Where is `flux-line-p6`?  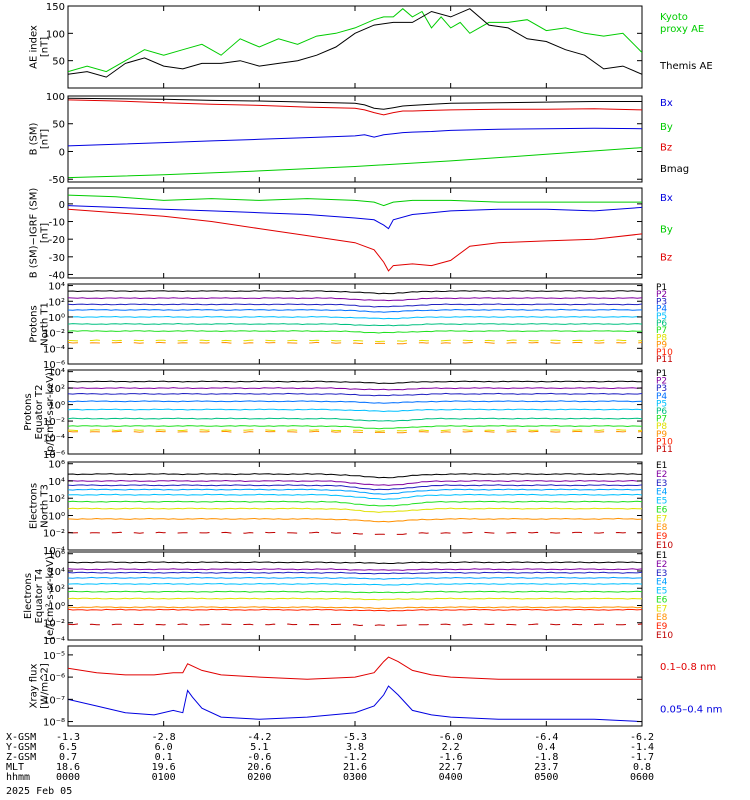 flux-line-p6 is located at coordinates (355, 324).